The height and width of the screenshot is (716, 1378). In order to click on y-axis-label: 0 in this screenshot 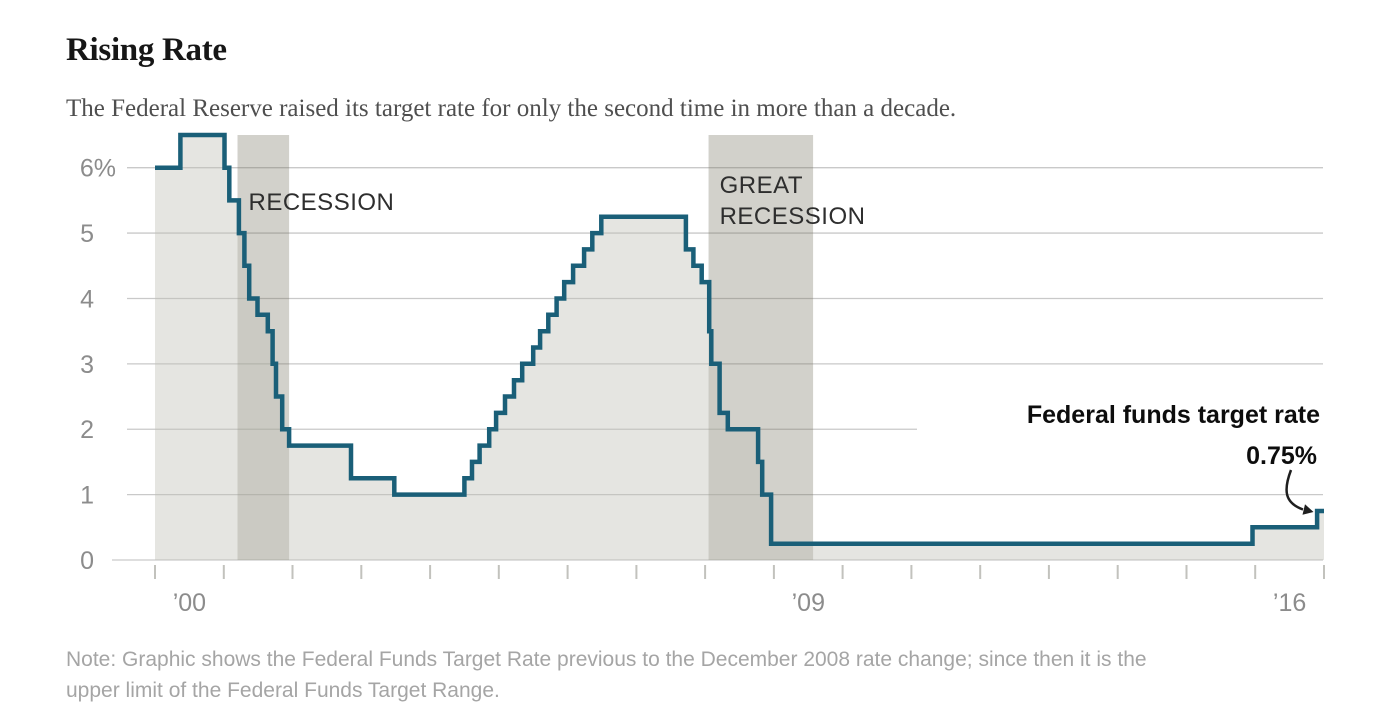, I will do `click(87, 561)`.